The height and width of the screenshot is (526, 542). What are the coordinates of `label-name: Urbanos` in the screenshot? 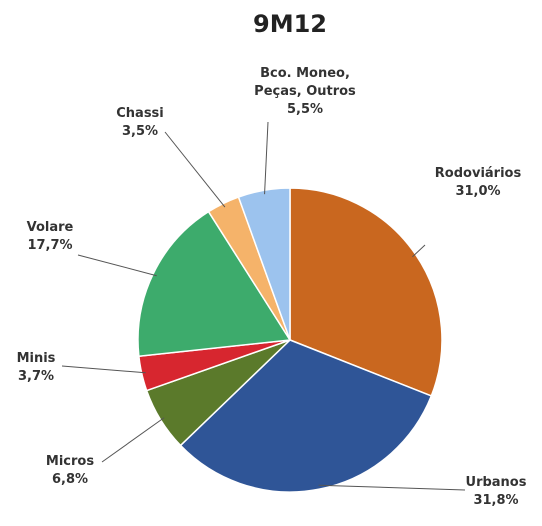 It's located at (496, 482).